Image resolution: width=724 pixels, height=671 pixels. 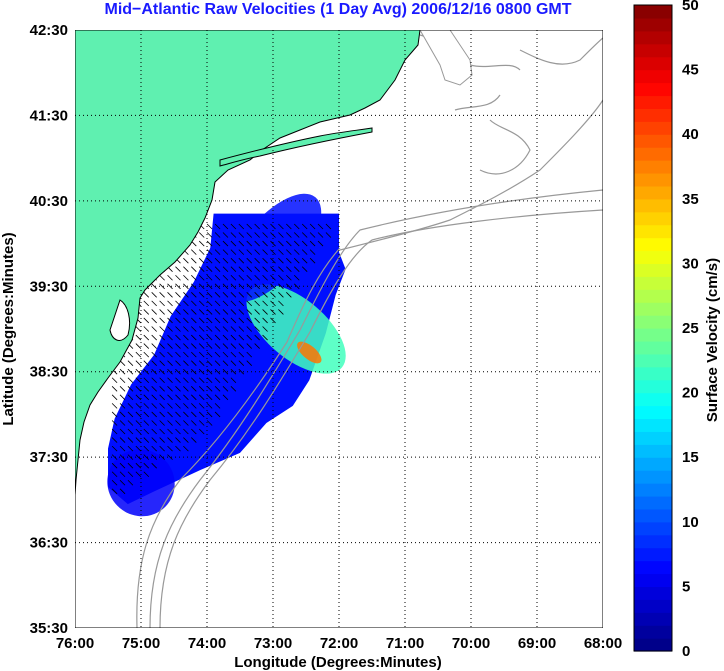 What do you see at coordinates (141, 643) in the screenshot?
I see `x-tick-label: 75:00` at bounding box center [141, 643].